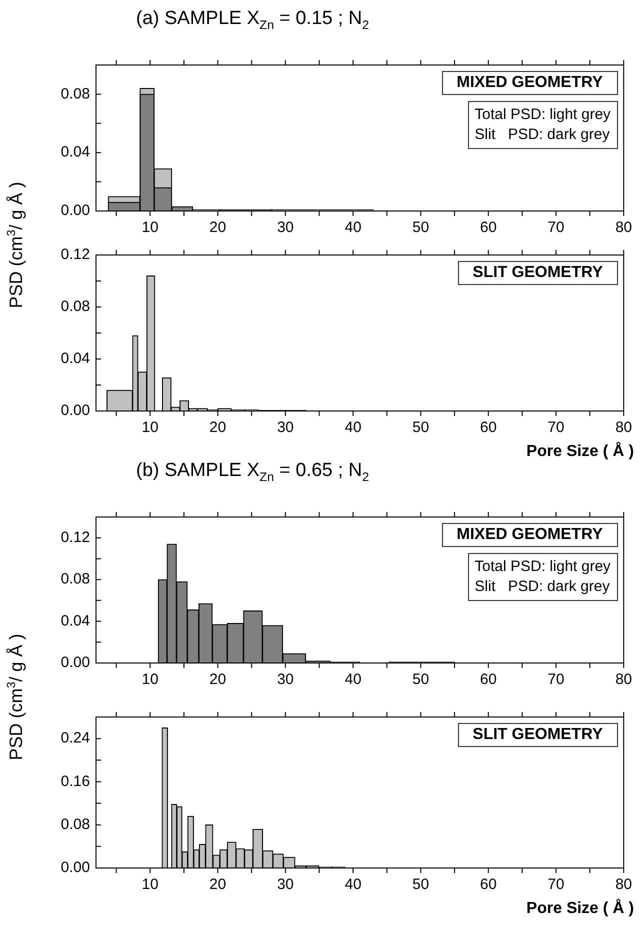  Describe the element at coordinates (253, 472) in the screenshot. I see `chart-title: (b) SAMPLE X$_{Zn}$ = 0.65 ; N$_{2}$` at that location.